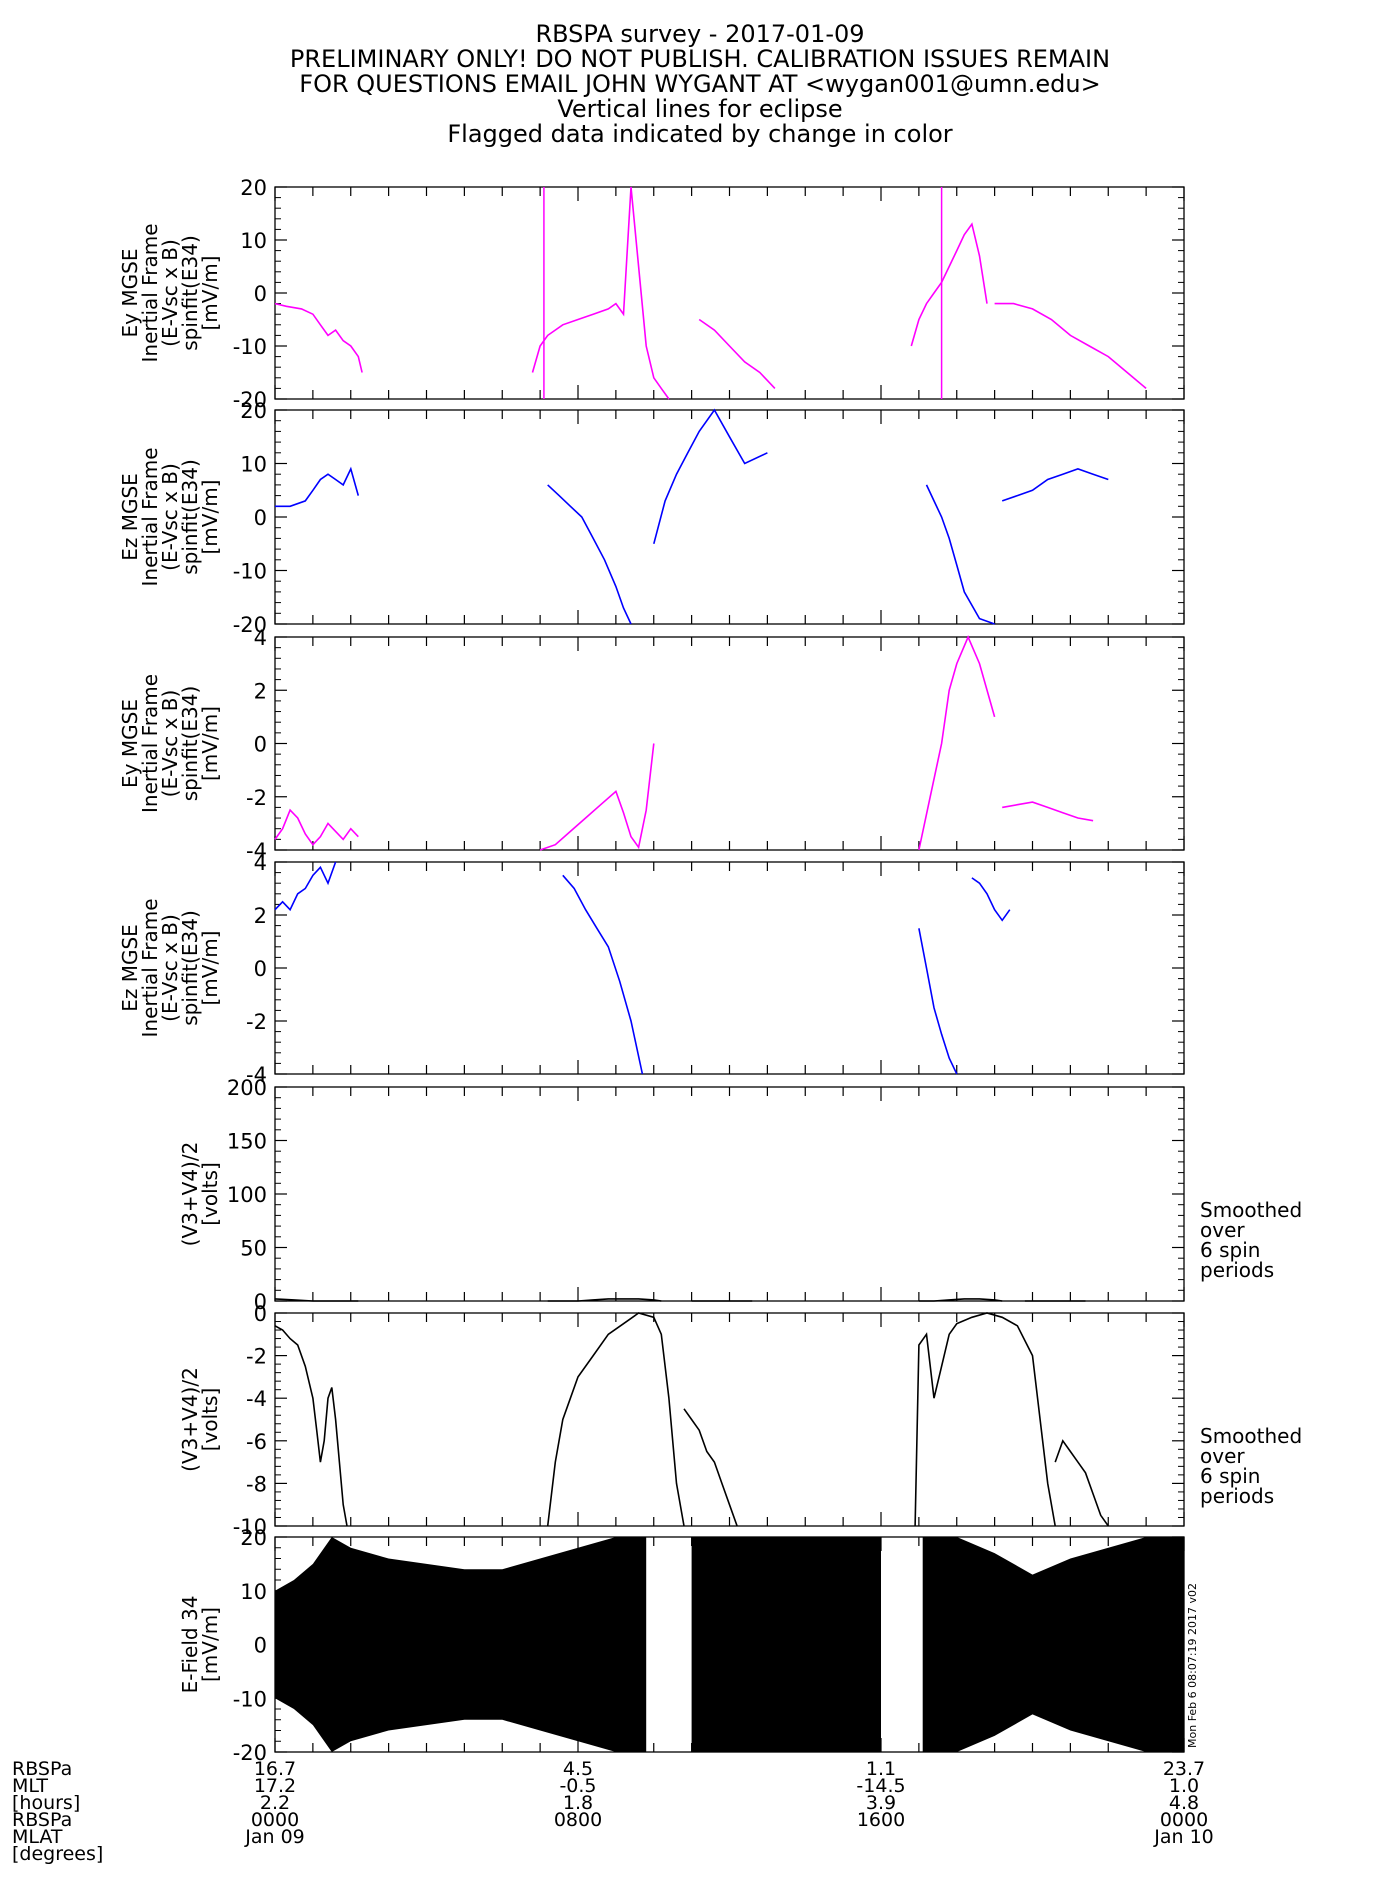  Describe the element at coordinates (247, 1195) in the screenshot. I see `y-tick-label: 100` at that location.